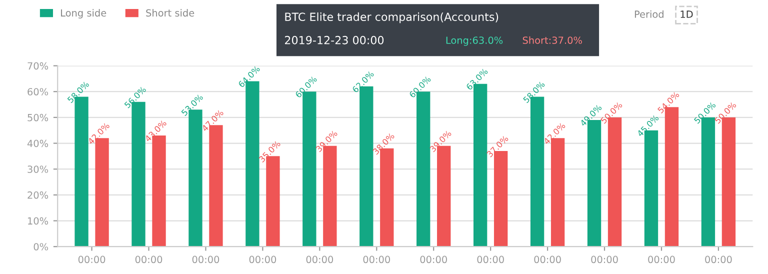 The width and height of the screenshot is (768, 274). Describe the element at coordinates (686, 14) in the screenshot. I see `text: 1D` at that location.